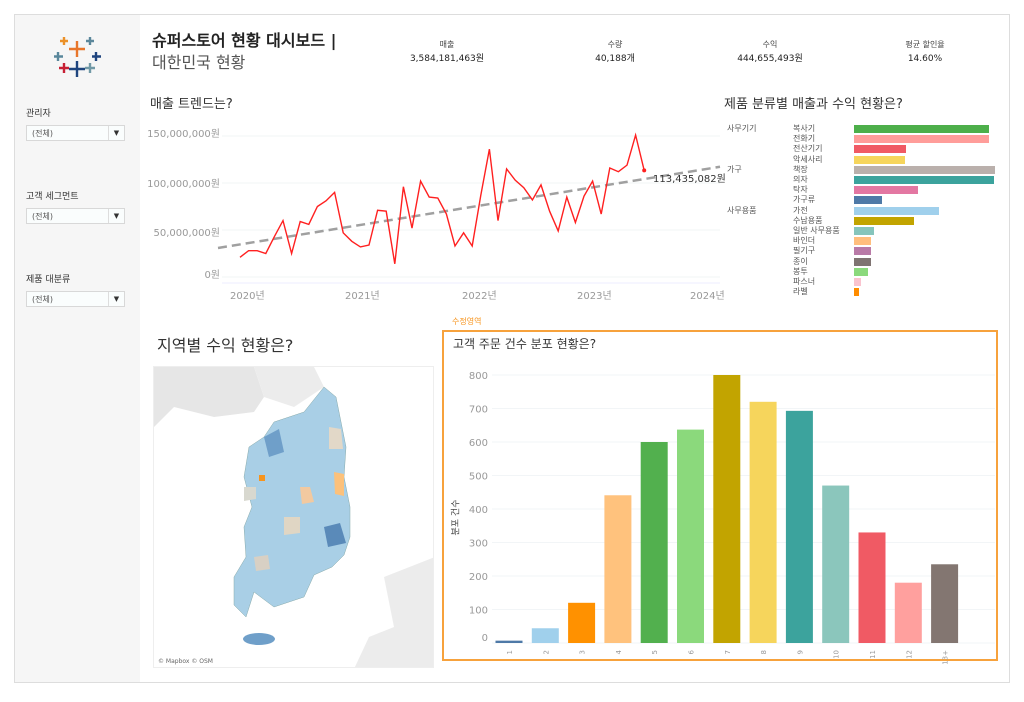 This screenshot has height=702, width=1024. Describe the element at coordinates (808, 149) in the screenshot. I see `subcategory-label: 전산기기` at that location.